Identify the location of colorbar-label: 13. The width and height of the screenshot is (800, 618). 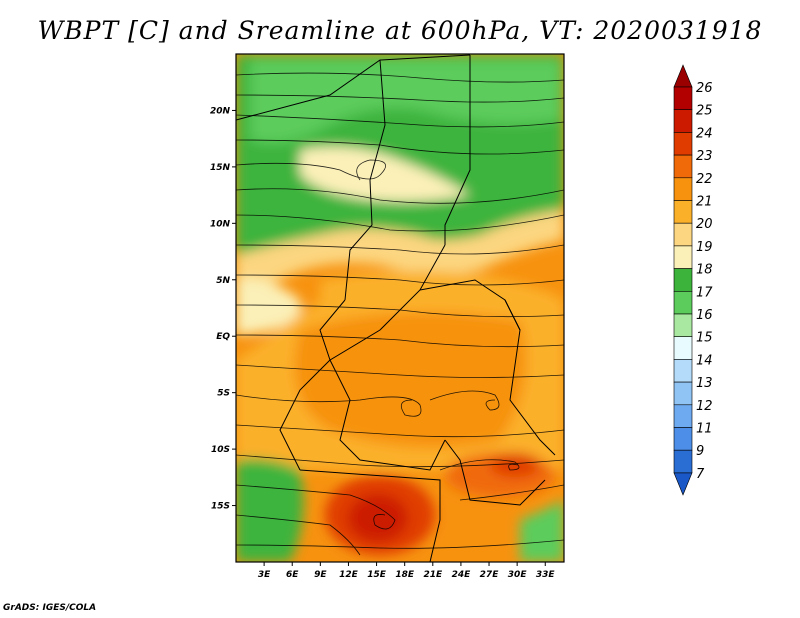
(704, 383).